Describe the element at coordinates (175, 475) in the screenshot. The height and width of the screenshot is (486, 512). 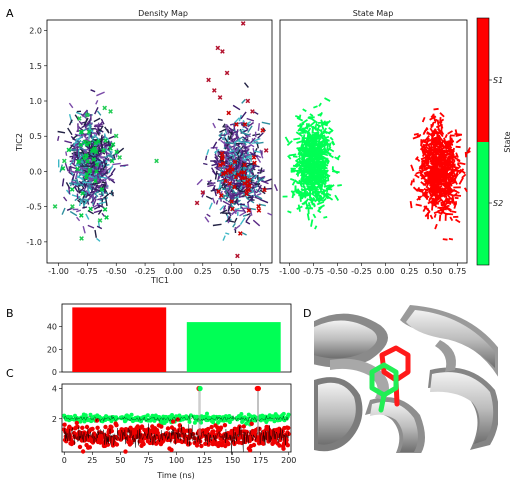
I see `time-series-xlabel: Time (ns)` at that location.